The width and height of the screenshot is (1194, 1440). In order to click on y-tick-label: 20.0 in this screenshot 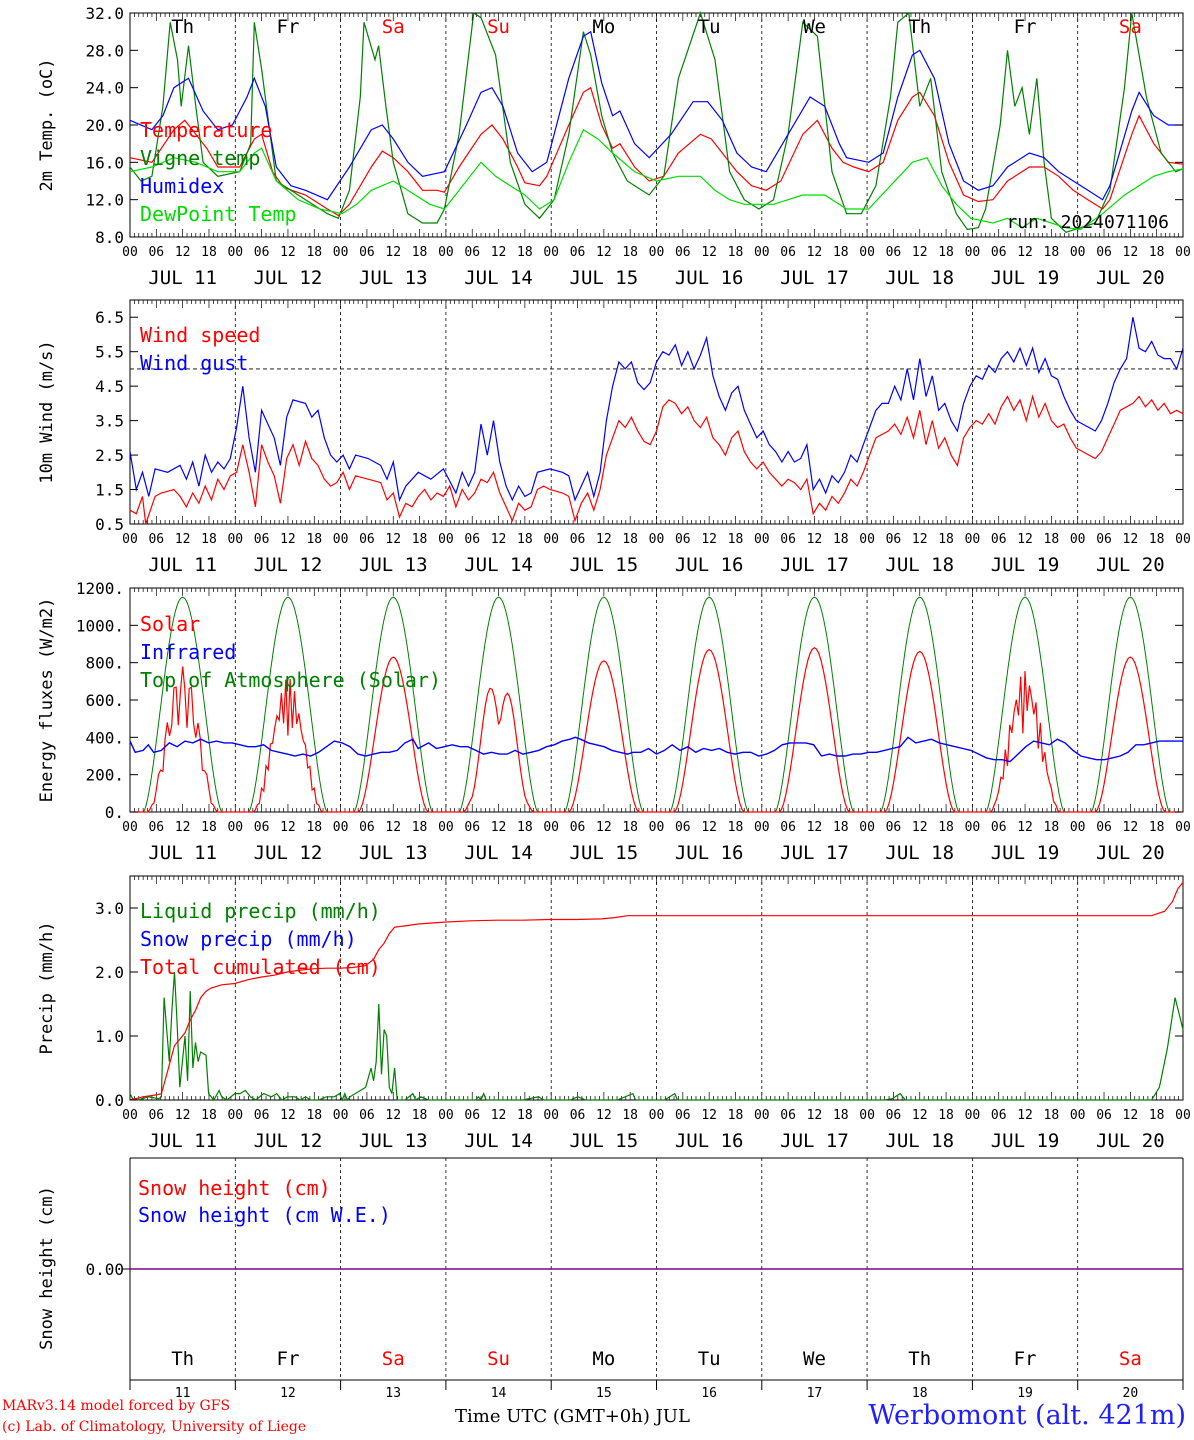, I will do `click(104, 125)`.